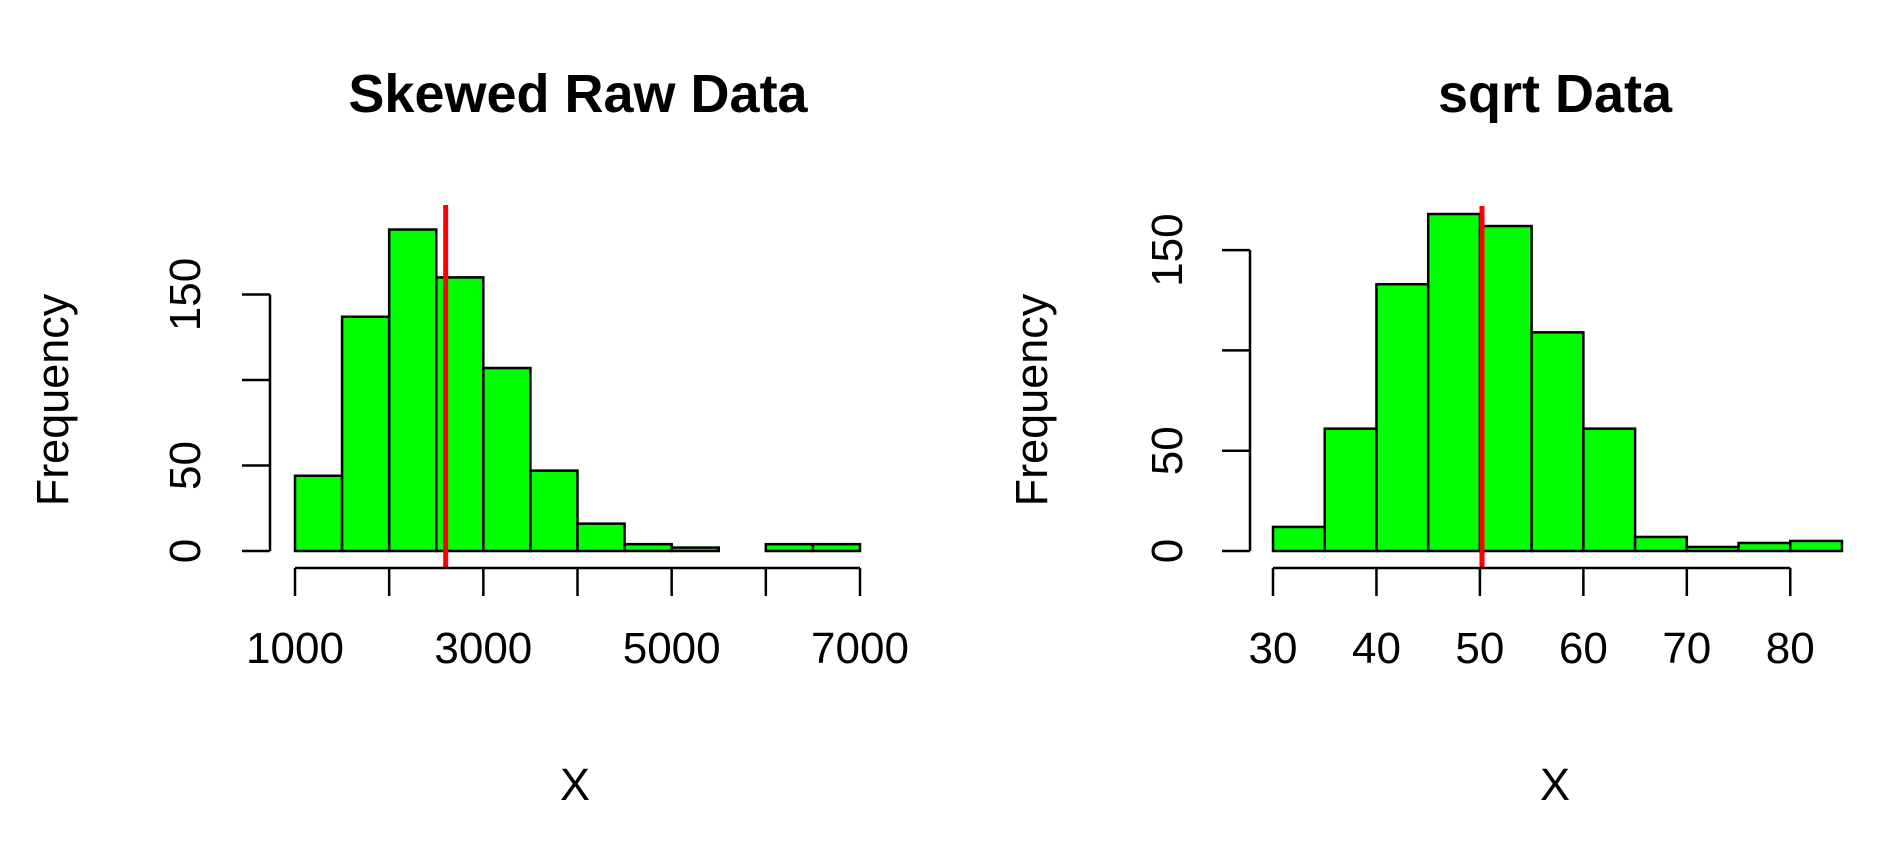  What do you see at coordinates (295, 648) in the screenshot?
I see `x-tick-label: 1000` at bounding box center [295, 648].